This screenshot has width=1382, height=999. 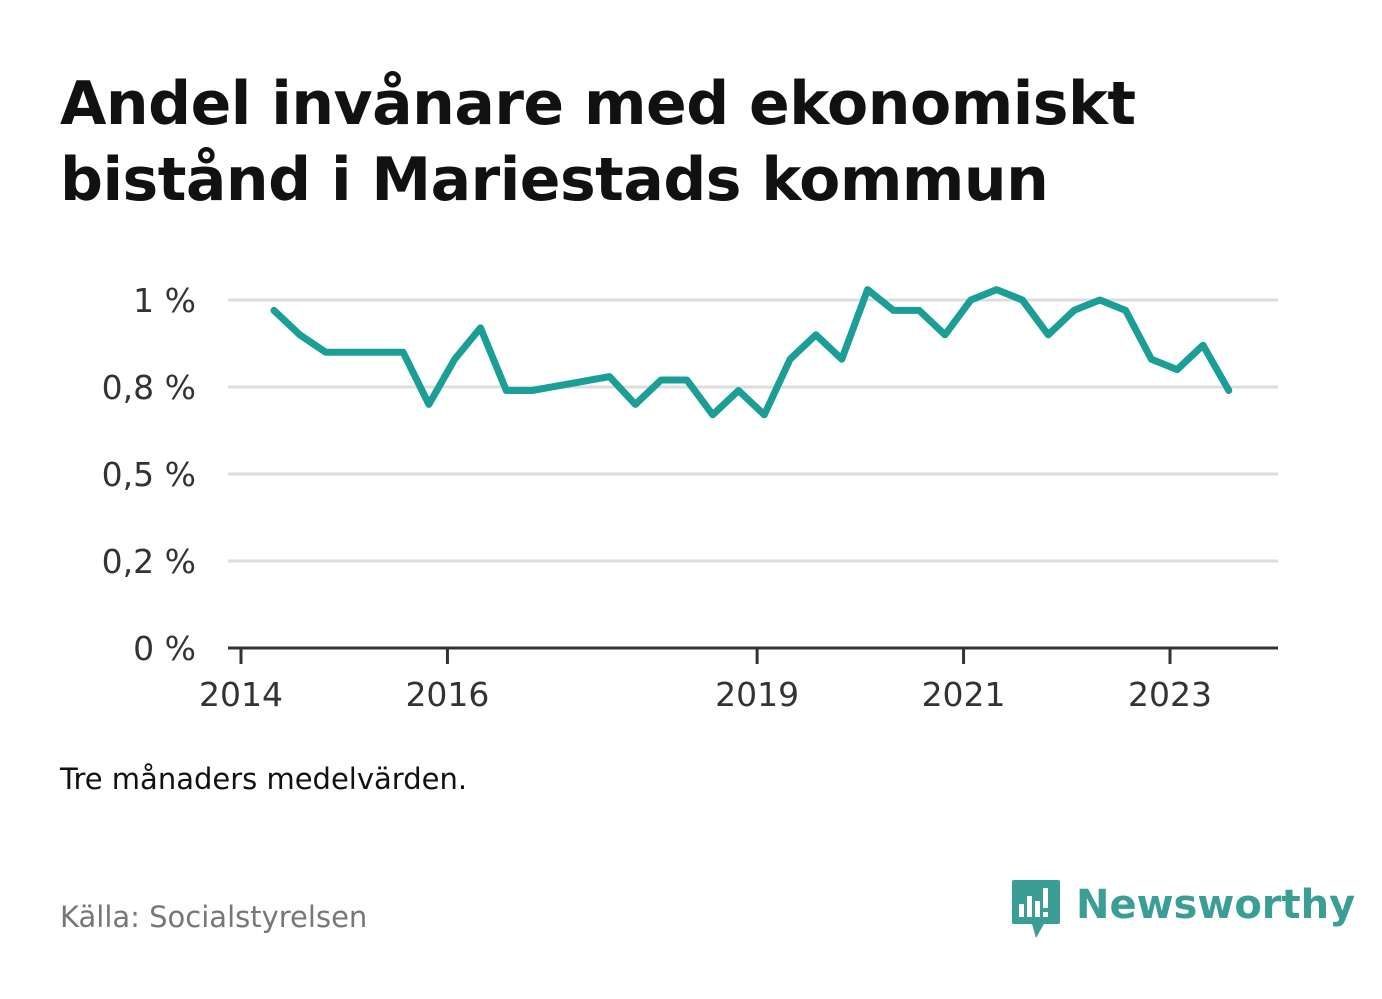 What do you see at coordinates (241, 694) in the screenshot?
I see `x-tick-label: 2014` at bounding box center [241, 694].